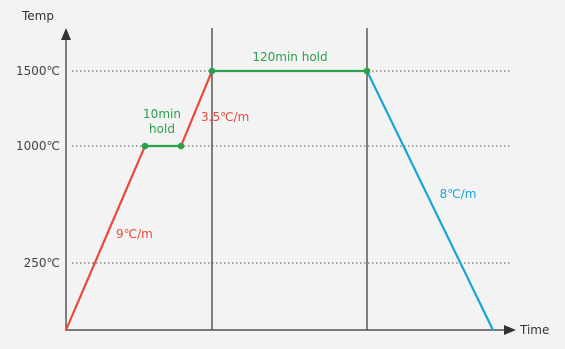  What do you see at coordinates (38, 146) in the screenshot?
I see `y-tick-label-1000: 1000℃` at bounding box center [38, 146].